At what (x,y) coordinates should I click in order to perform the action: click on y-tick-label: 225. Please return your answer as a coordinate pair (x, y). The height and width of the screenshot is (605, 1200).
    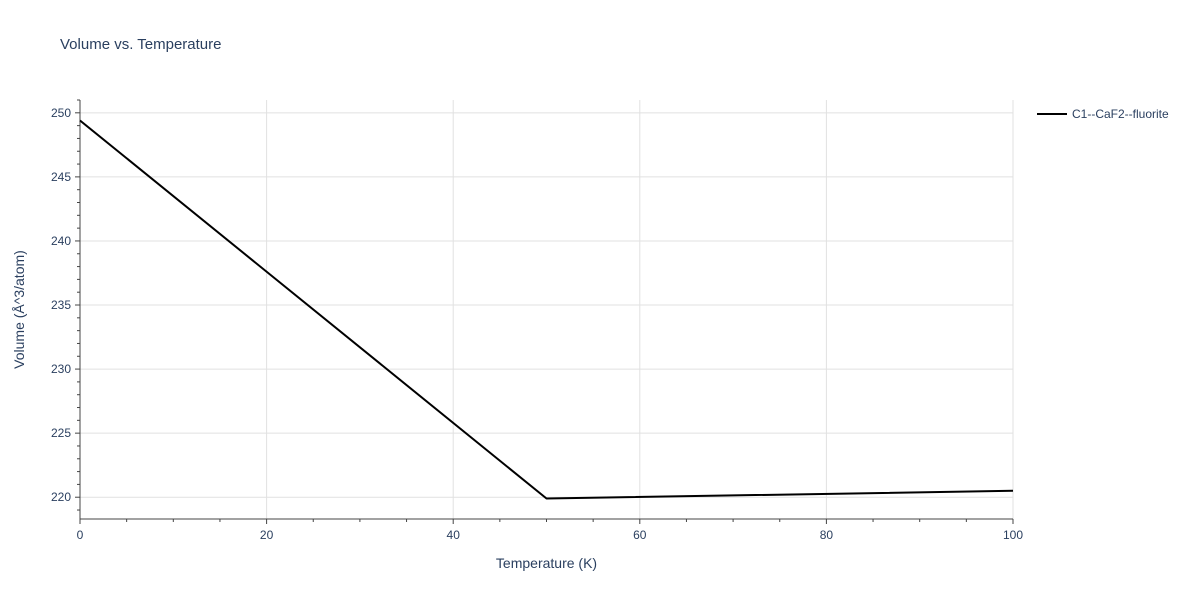
    Looking at the image, I should click on (61, 433).